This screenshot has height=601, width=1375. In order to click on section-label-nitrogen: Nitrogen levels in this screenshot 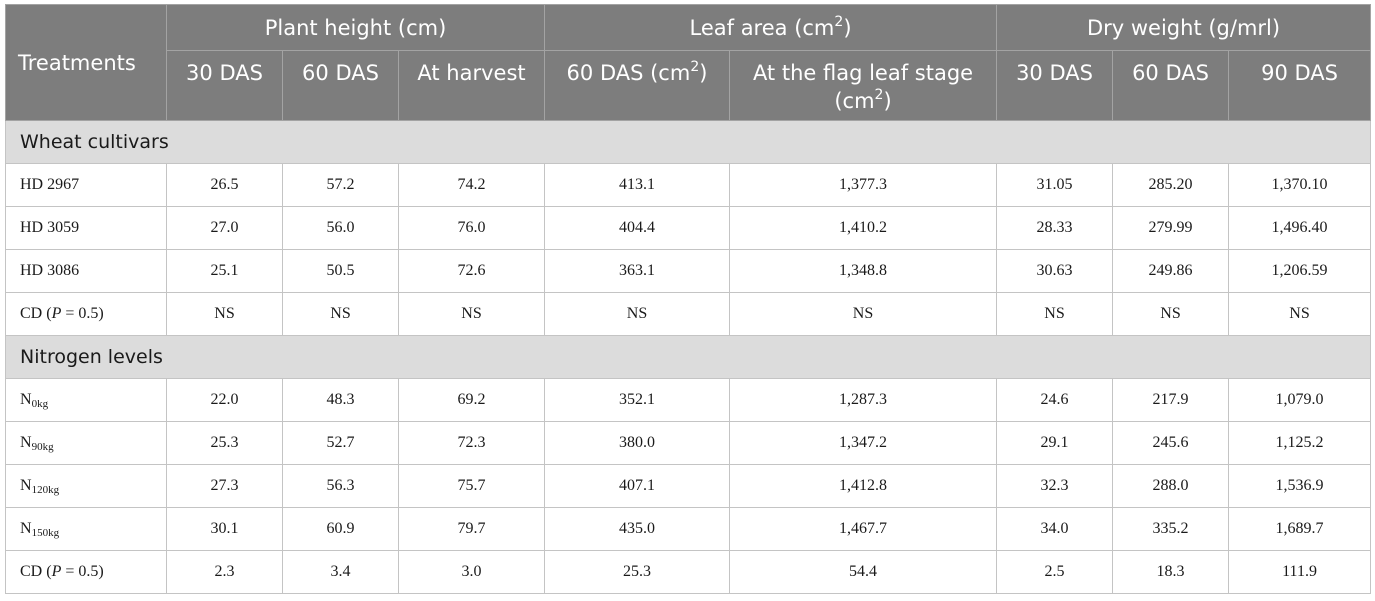, I will do `click(688, 357)`.